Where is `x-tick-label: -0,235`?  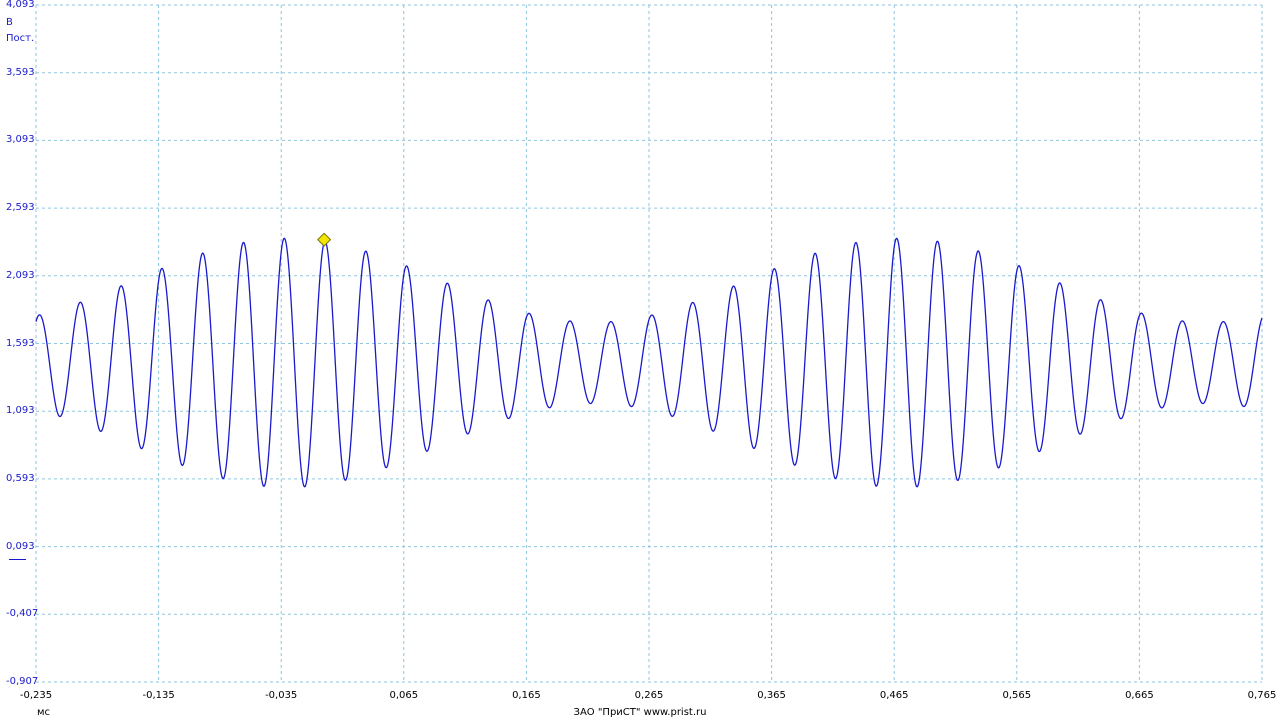 x-tick-label: -0,235 is located at coordinates (36, 695).